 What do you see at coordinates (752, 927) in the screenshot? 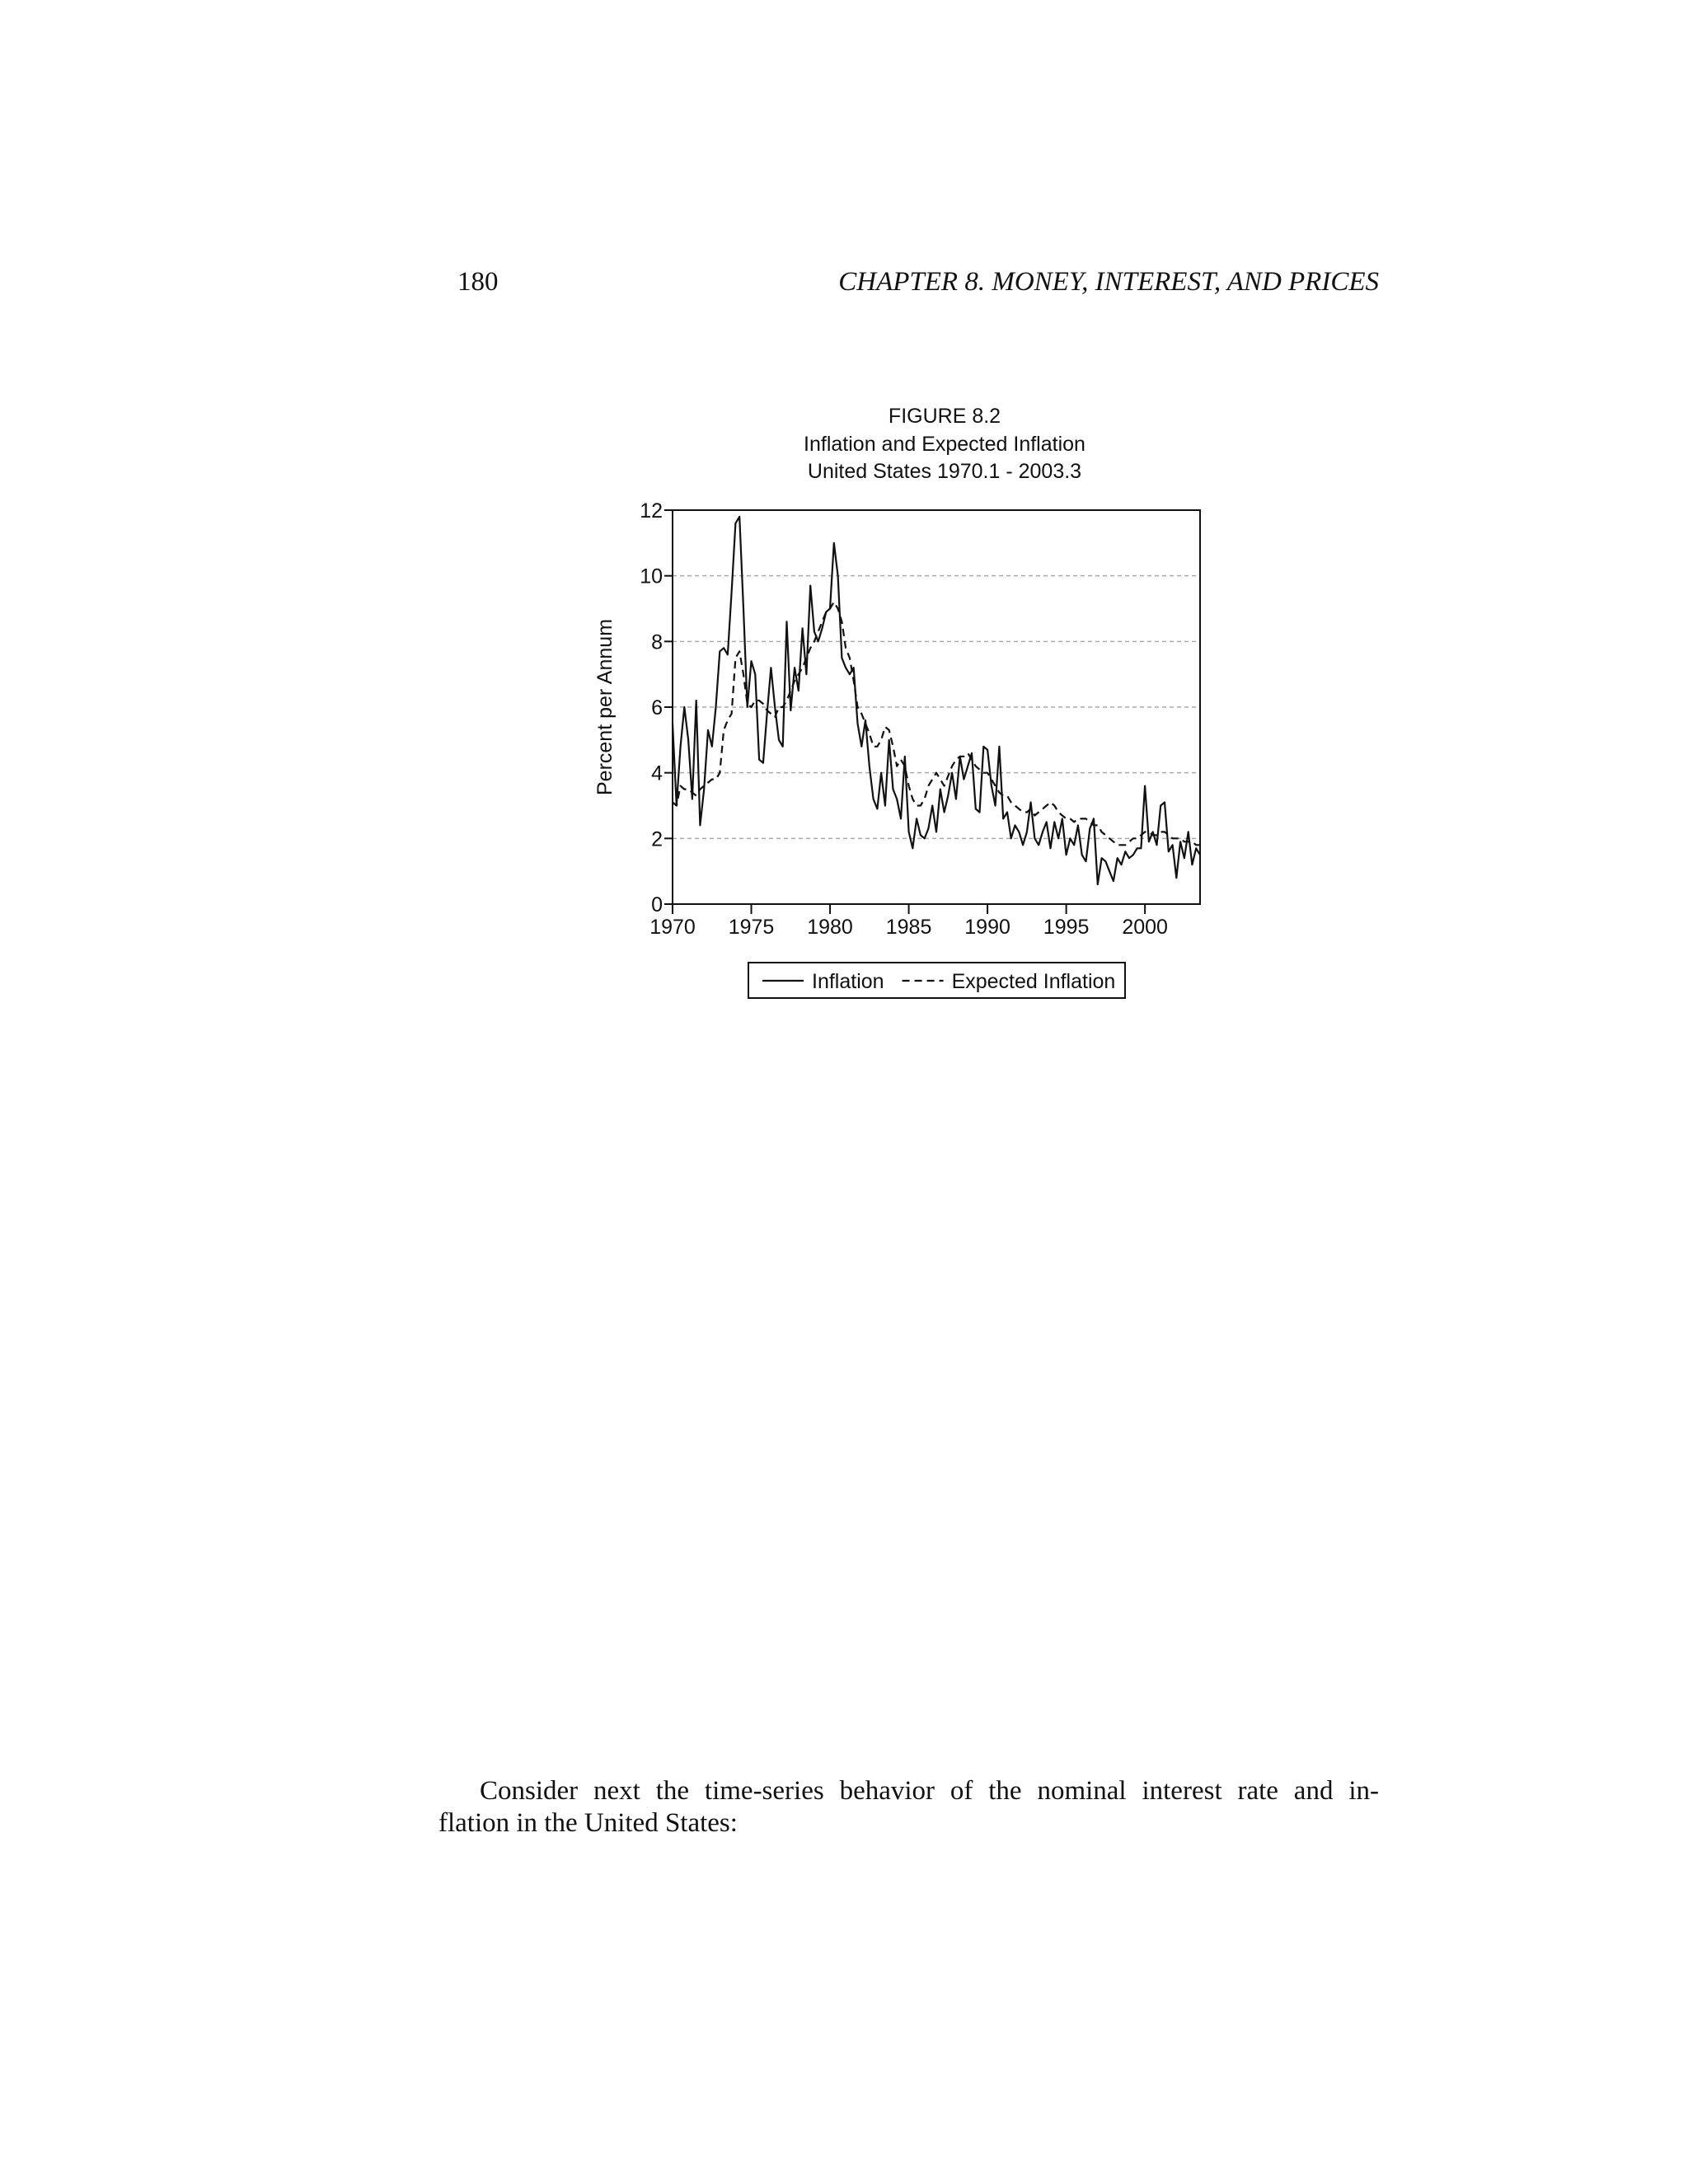
I see `x-tick-label: 1975` at bounding box center [752, 927].